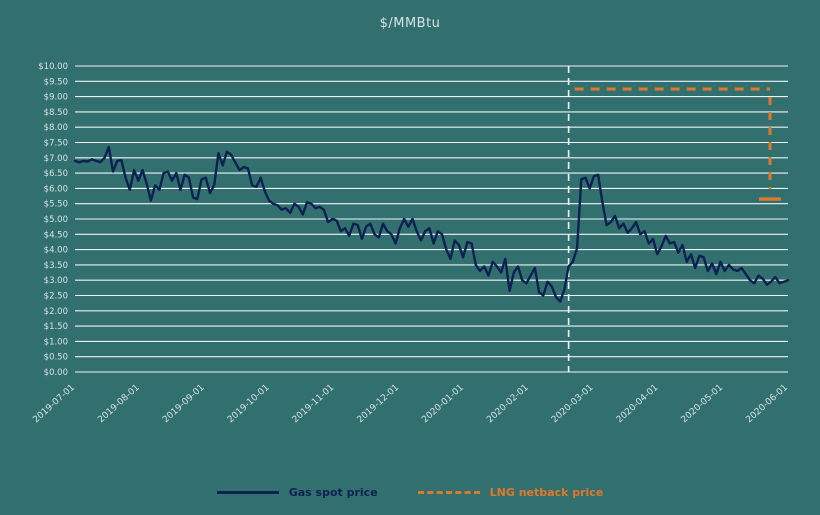 The height and width of the screenshot is (515, 820). Describe the element at coordinates (56, 297) in the screenshot. I see `y-tick-label: $2.50` at that location.